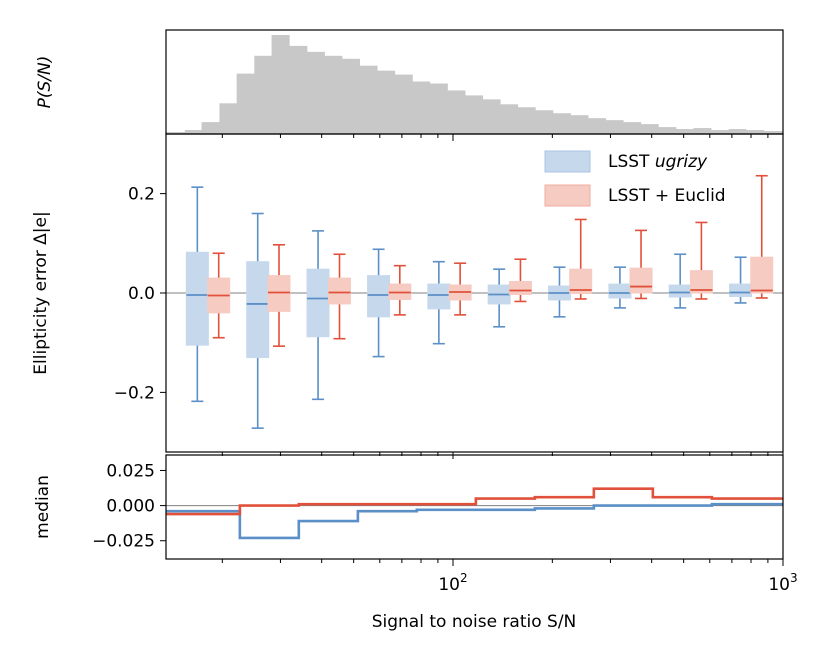 This screenshot has width=830, height=664. I want to click on x-tick-label: 10³, so click(782, 583).